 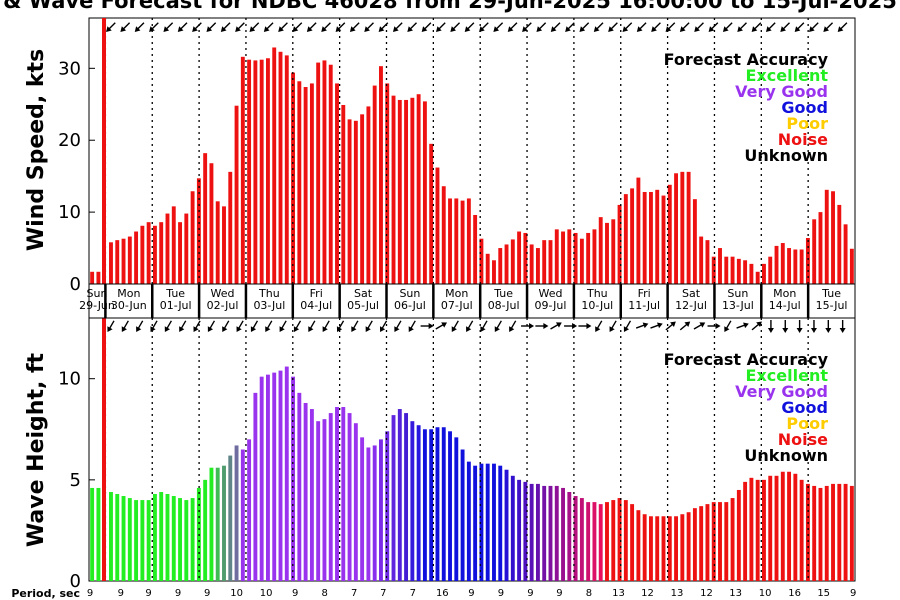 What do you see at coordinates (69, 379) in the screenshot?
I see `y-tick-label: 10` at bounding box center [69, 379].